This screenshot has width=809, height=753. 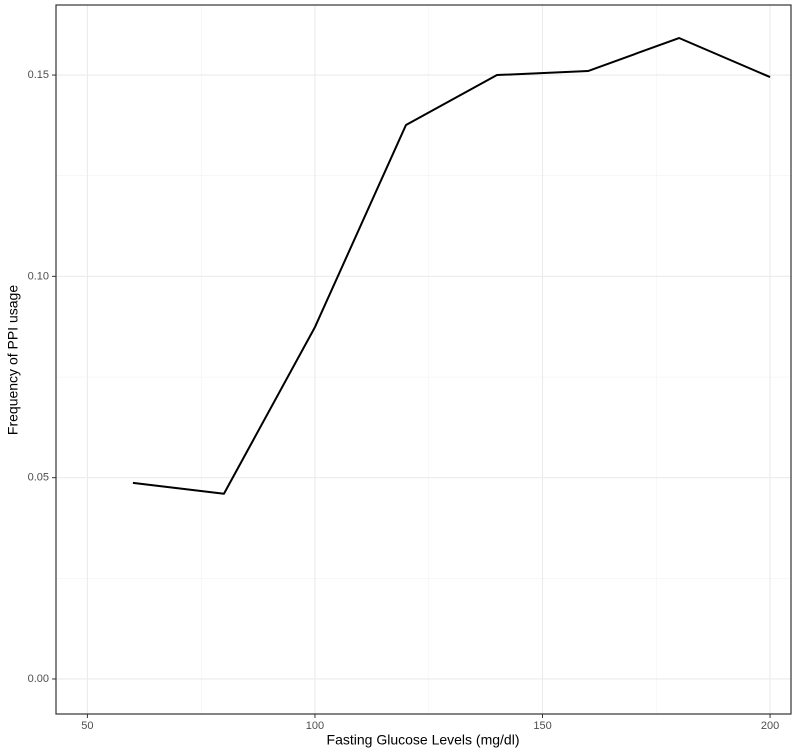 I want to click on y-axis-title: Frequency of PPI usage, so click(x=13, y=360).